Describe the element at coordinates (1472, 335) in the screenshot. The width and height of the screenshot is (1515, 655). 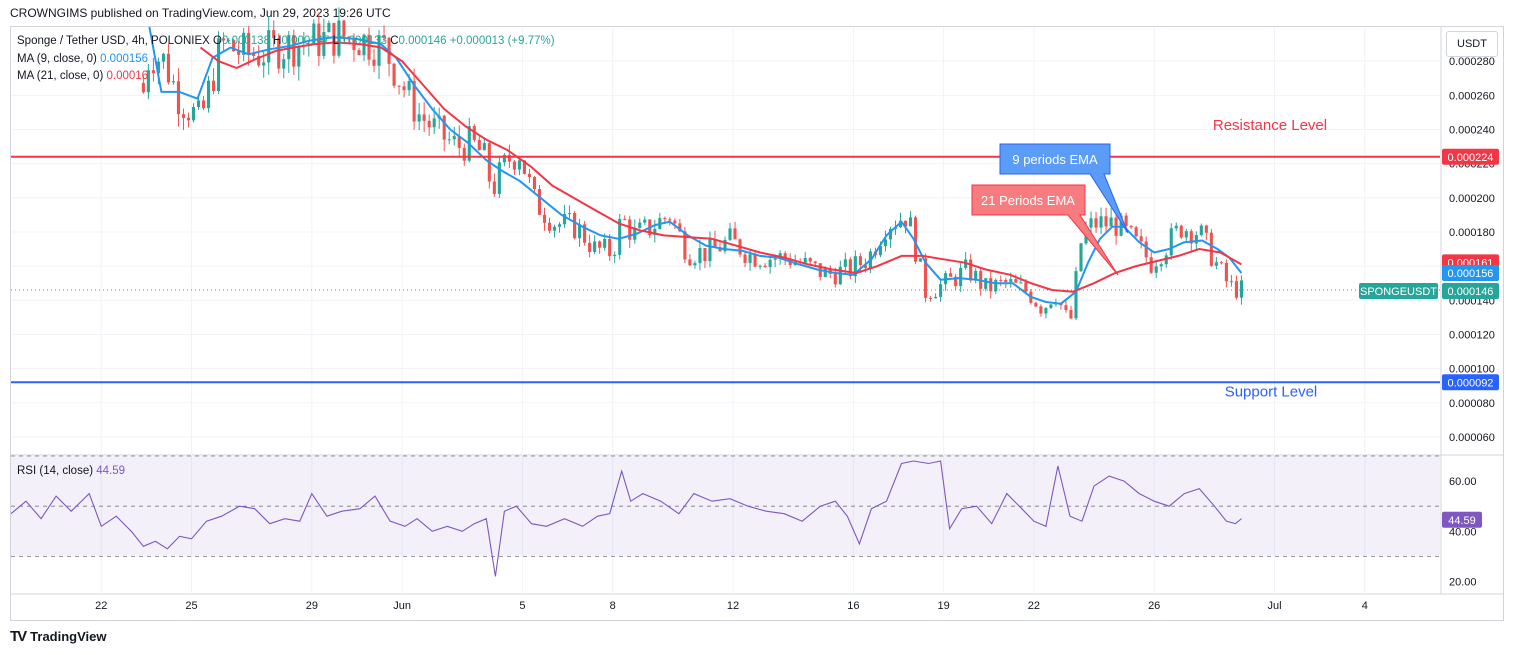
I see `price-tick-label: 0.000120` at that location.